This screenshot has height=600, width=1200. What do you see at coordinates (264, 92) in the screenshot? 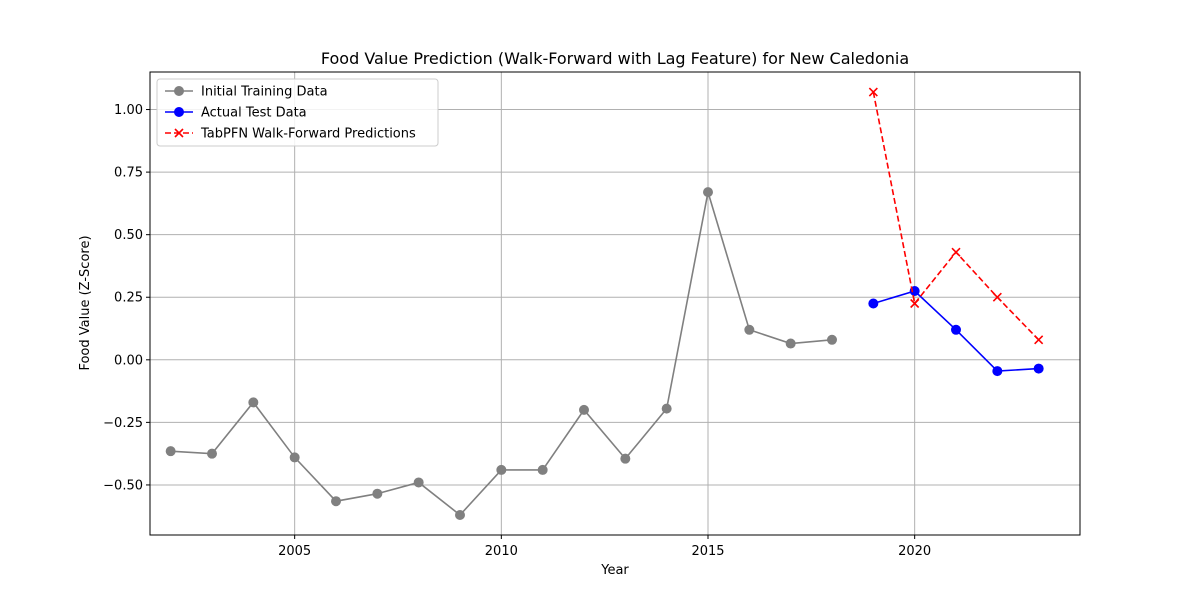
I see `legend-label: Initial Training Data` at bounding box center [264, 92].